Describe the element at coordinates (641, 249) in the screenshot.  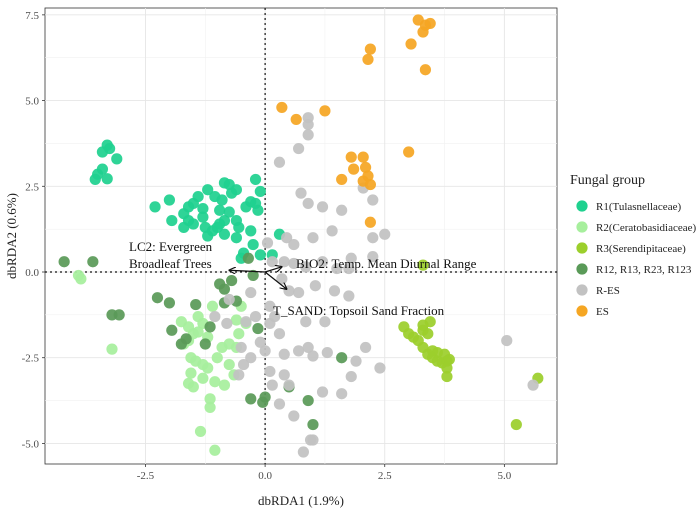
I see `legend-label: R3(Serendipitaceae)` at that location.